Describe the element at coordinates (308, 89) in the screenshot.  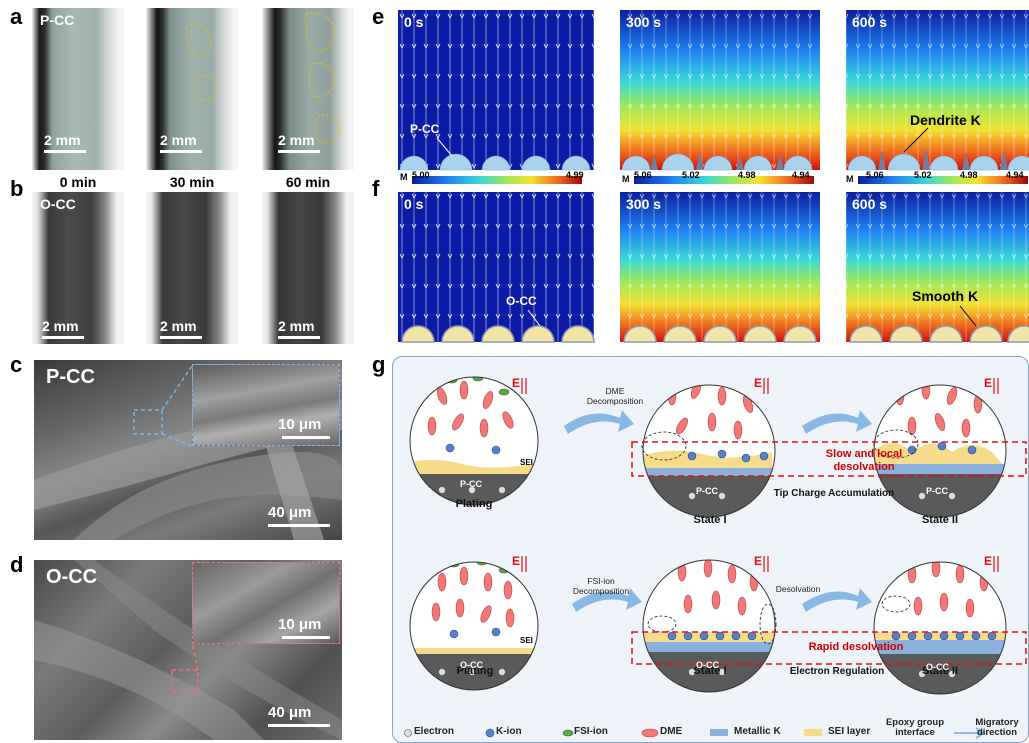
I see `optical-image-a-60min: 2 mm` at that location.